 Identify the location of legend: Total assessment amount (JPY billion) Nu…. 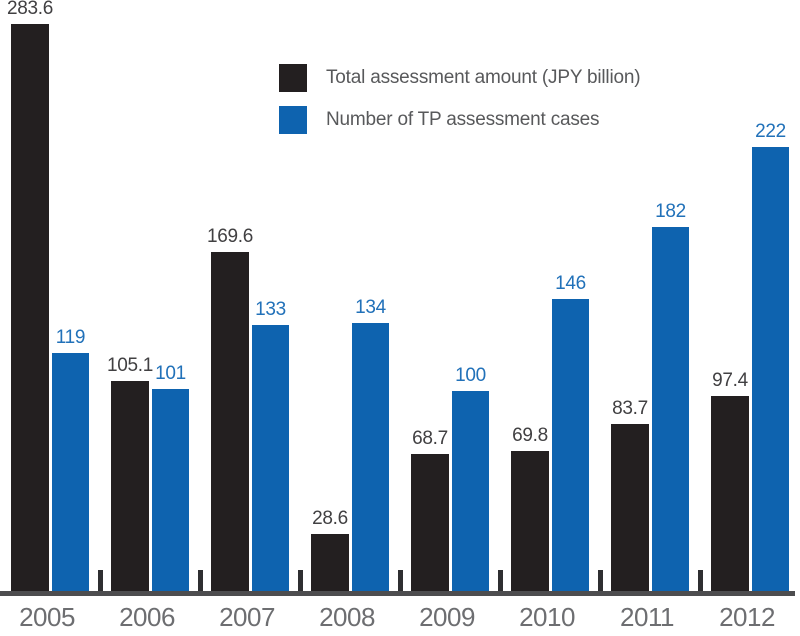
(460, 106).